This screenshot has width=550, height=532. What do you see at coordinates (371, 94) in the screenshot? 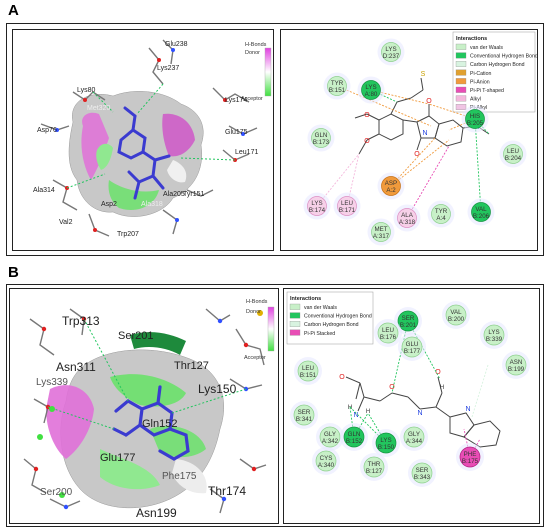
I see `residue-id: A:80` at bounding box center [371, 94].